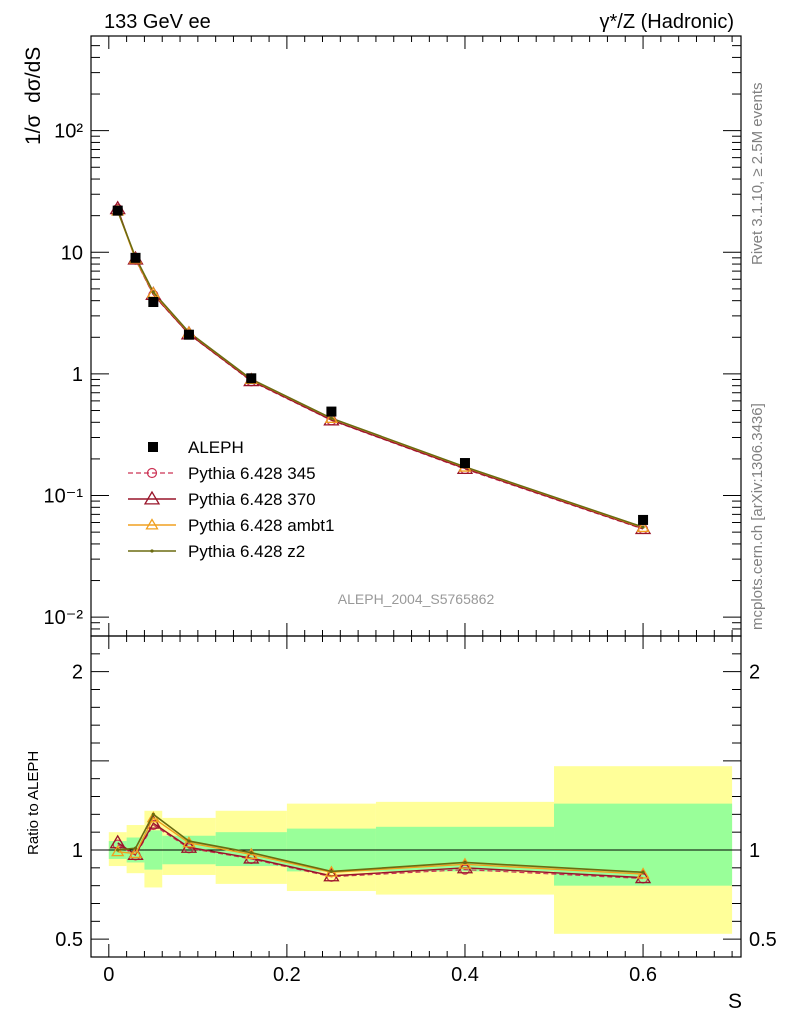 The image size is (786, 1024). I want to click on main-ytick-label: 10, so click(72, 253).